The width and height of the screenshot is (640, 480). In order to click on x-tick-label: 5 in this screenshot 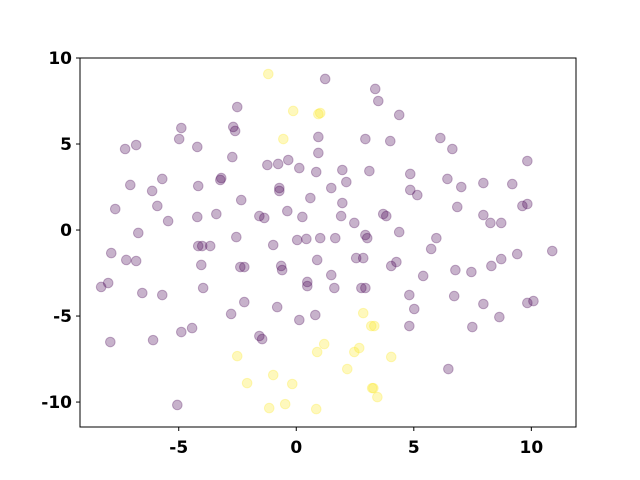, I will do `click(414, 448)`.